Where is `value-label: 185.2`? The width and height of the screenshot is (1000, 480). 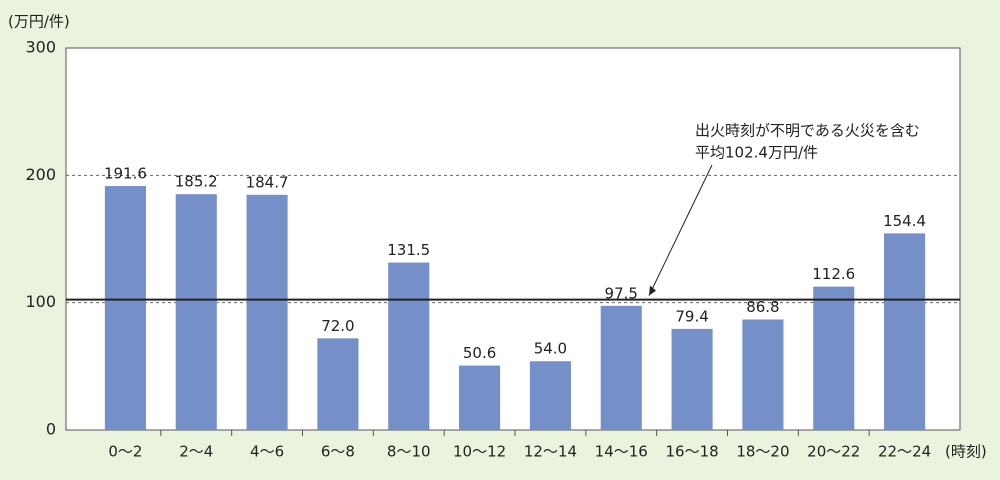 value-label: 185.2 is located at coordinates (196, 182).